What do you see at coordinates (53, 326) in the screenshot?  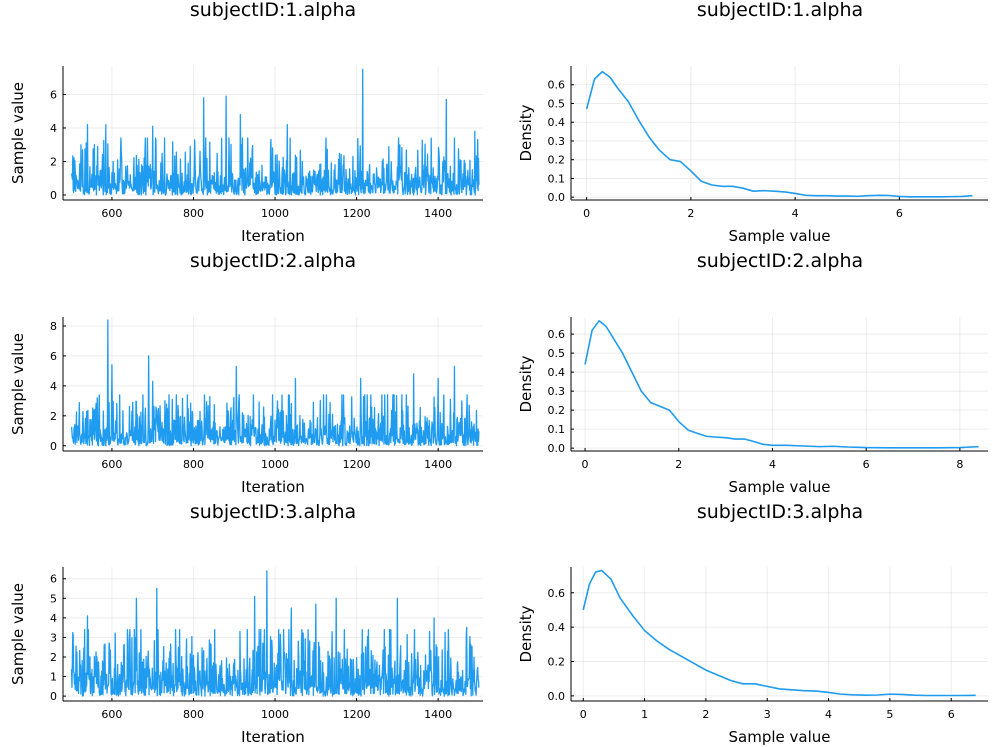 I see `y-tick-label: 8` at bounding box center [53, 326].